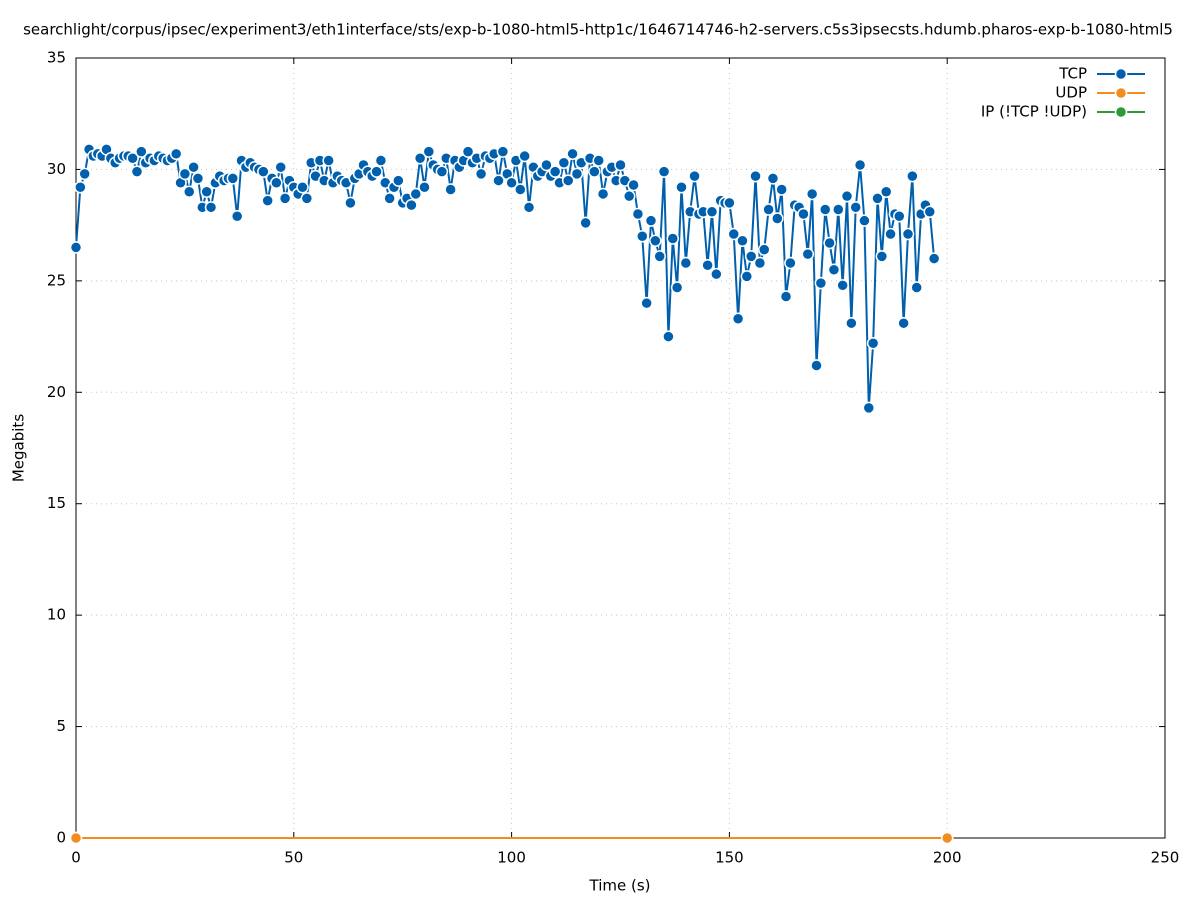 The height and width of the screenshot is (900, 1197). Describe the element at coordinates (56, 615) in the screenshot. I see `y-tick-label: 10` at that location.